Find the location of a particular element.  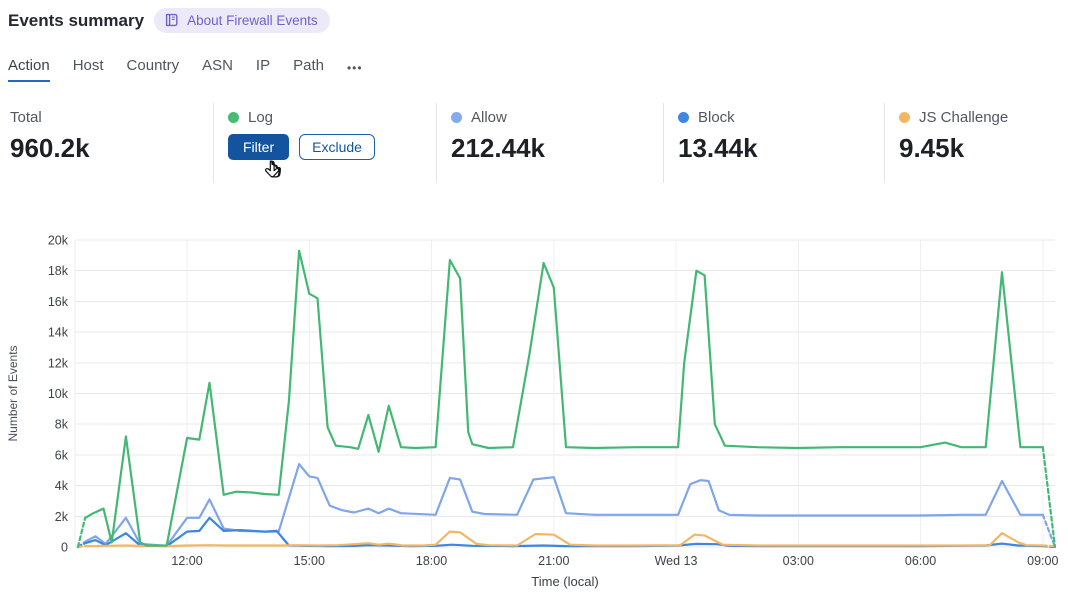

allow-legend-dot is located at coordinates (456, 117).